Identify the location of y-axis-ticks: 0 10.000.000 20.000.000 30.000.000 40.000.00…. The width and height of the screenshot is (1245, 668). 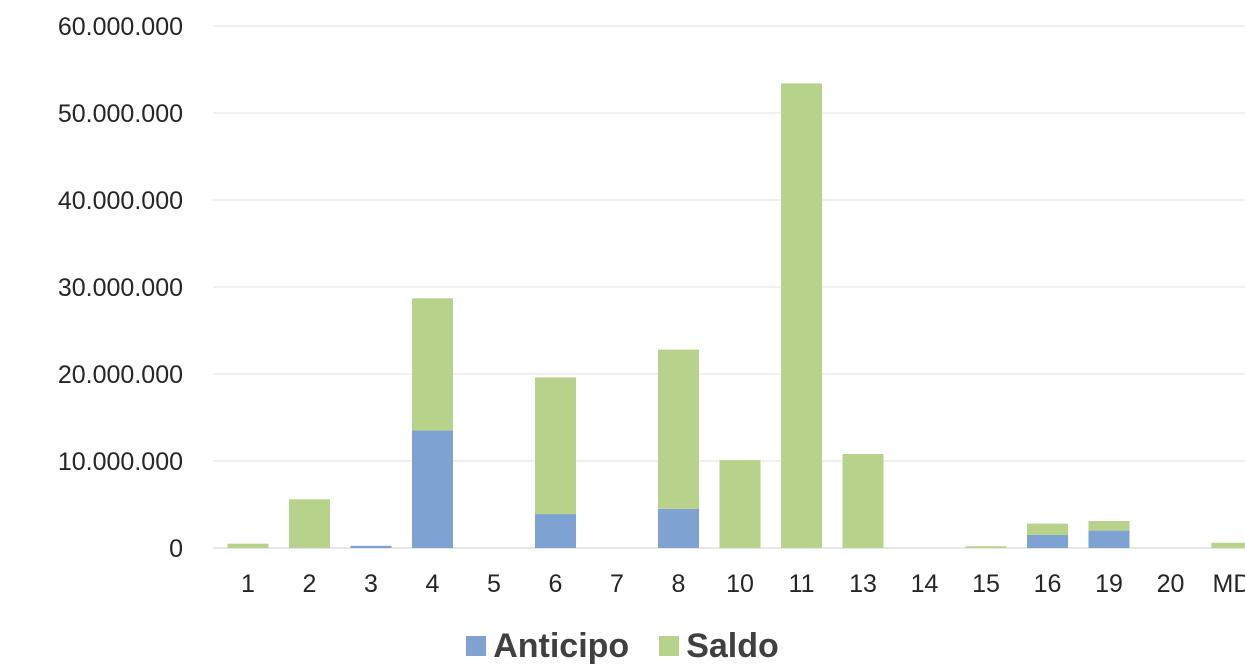
(120, 288).